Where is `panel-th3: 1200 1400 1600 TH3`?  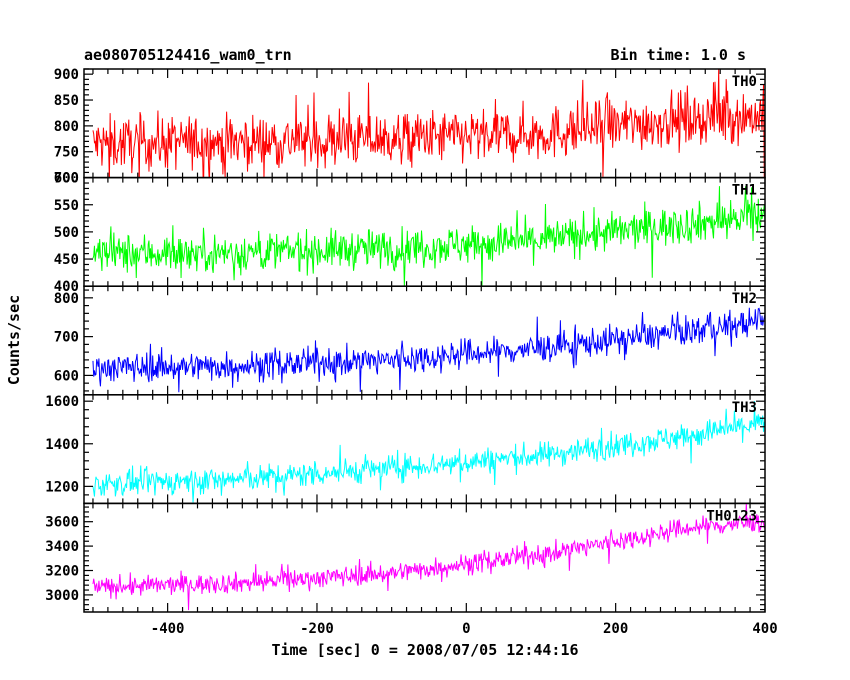 panel-th3: 1200 1400 1600 TH3 is located at coordinates (405, 449).